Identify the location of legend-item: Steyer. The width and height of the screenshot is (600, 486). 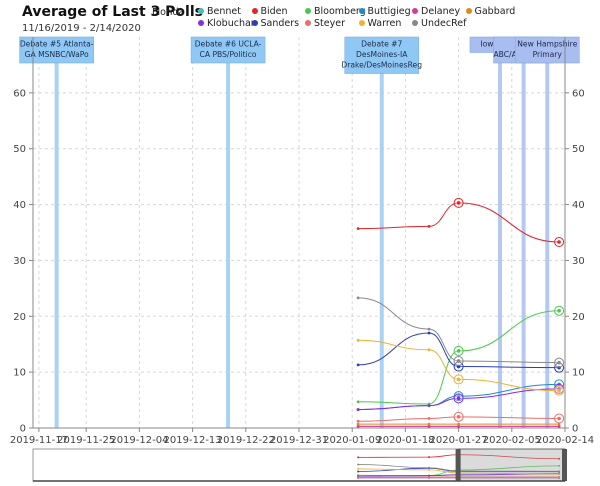
(325, 23).